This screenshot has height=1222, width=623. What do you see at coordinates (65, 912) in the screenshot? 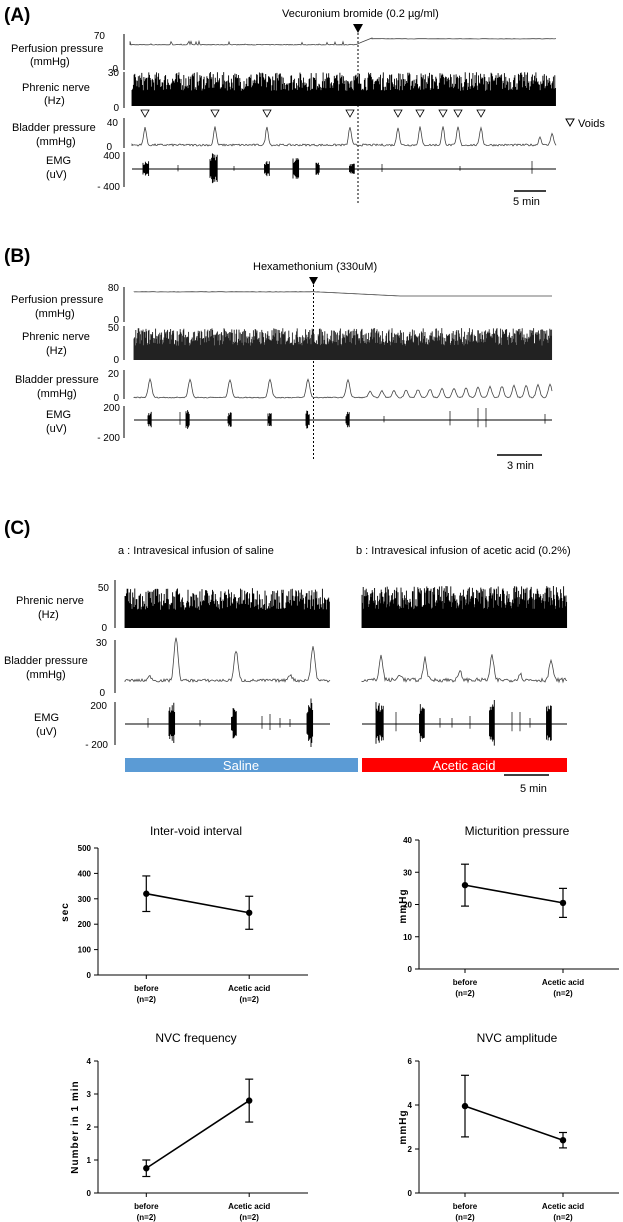
I see `y-axis-label: sec` at bounding box center [65, 912].